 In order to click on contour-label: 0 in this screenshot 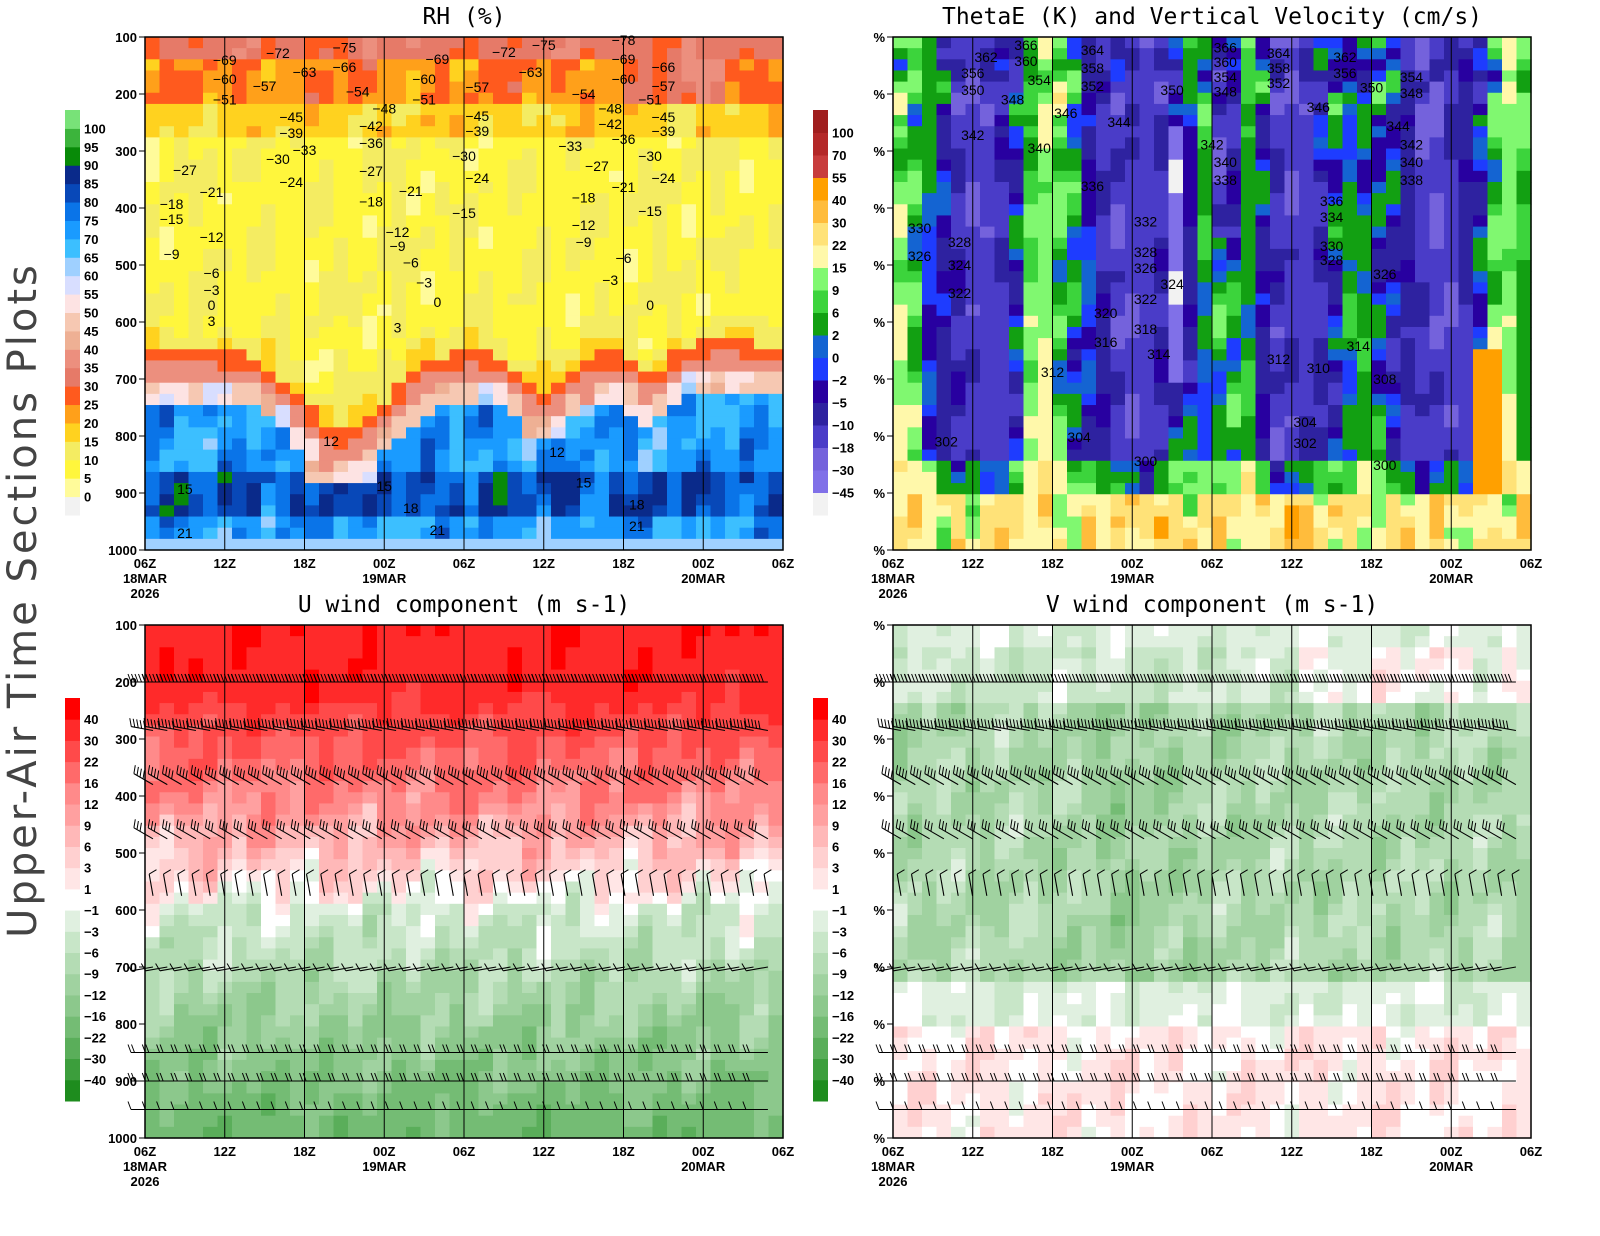, I will do `click(212, 305)`.